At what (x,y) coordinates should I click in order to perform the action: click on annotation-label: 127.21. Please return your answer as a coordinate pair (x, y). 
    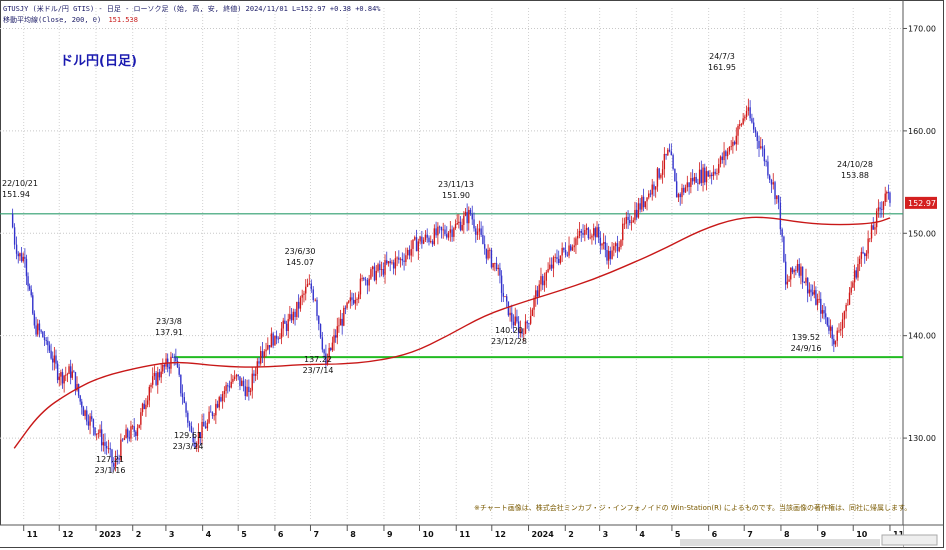
    Looking at the image, I should click on (110, 459).